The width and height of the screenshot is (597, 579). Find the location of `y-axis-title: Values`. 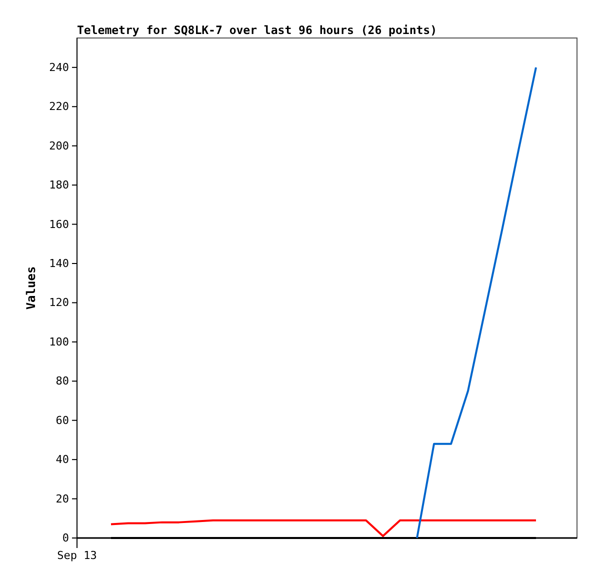

y-axis-title: Values is located at coordinates (31, 288).